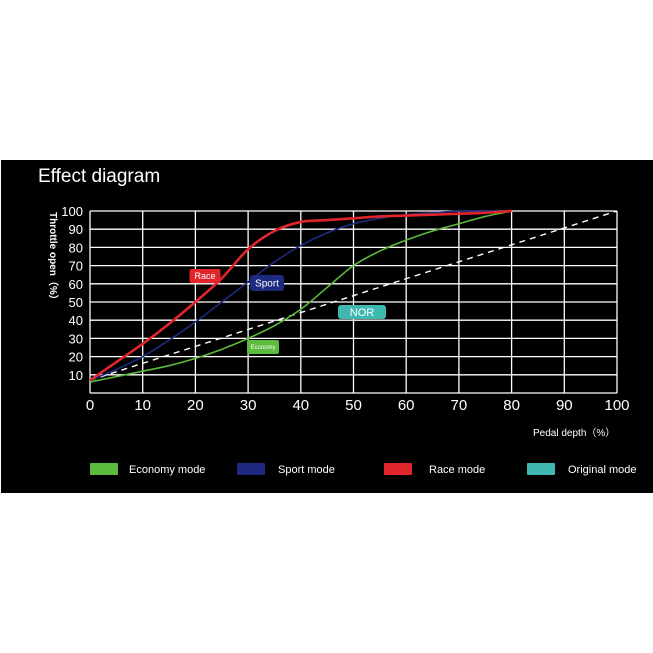 Image resolution: width=653 pixels, height=653 pixels. I want to click on x-tick-label: 100, so click(616, 405).